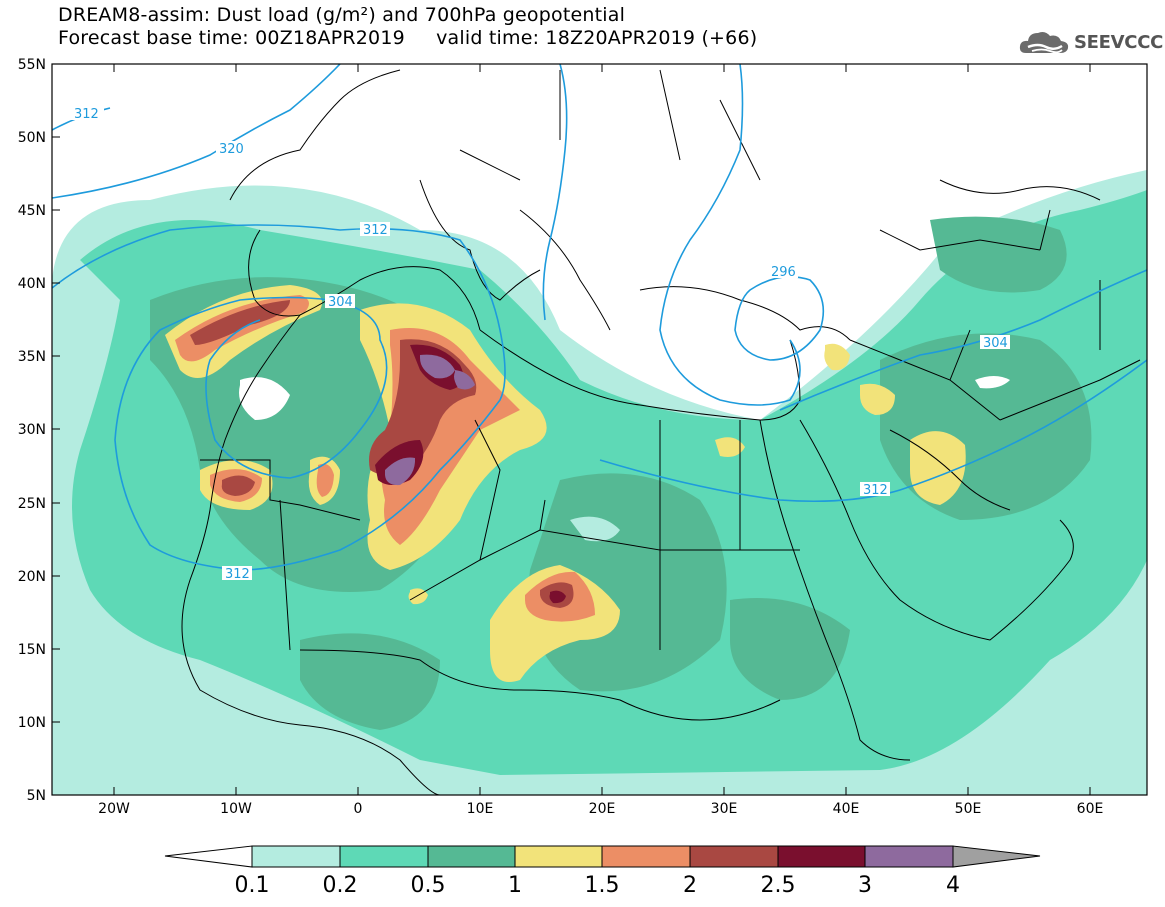  Describe the element at coordinates (32, 357) in the screenshot. I see `lat-label: 35N` at that location.